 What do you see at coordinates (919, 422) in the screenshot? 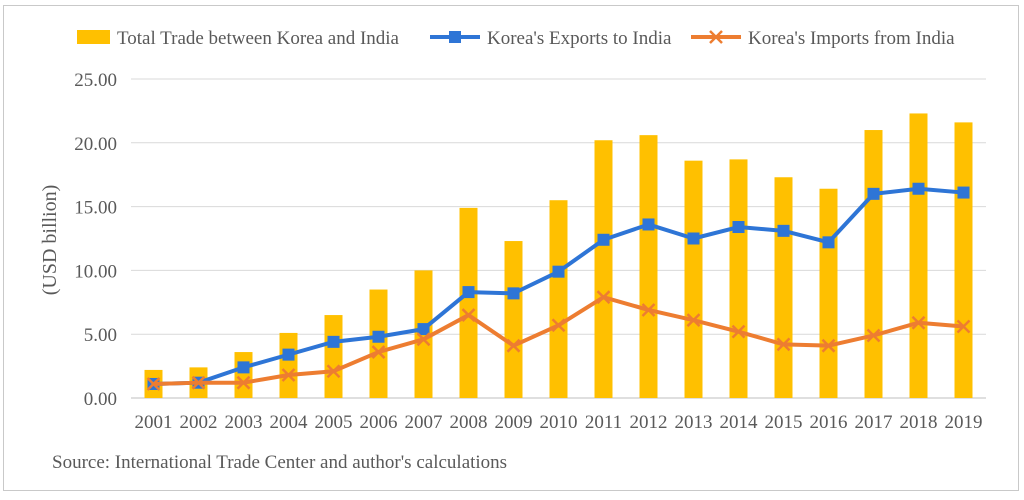
I see `x-tick-label: 2018` at bounding box center [919, 422].